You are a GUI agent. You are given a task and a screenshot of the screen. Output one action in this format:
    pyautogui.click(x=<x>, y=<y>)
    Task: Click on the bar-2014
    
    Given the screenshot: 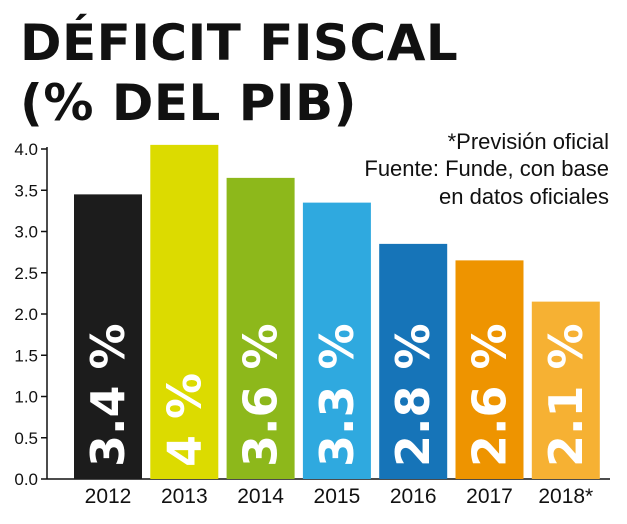 What is the action you would take?
    pyautogui.click(x=260, y=328)
    